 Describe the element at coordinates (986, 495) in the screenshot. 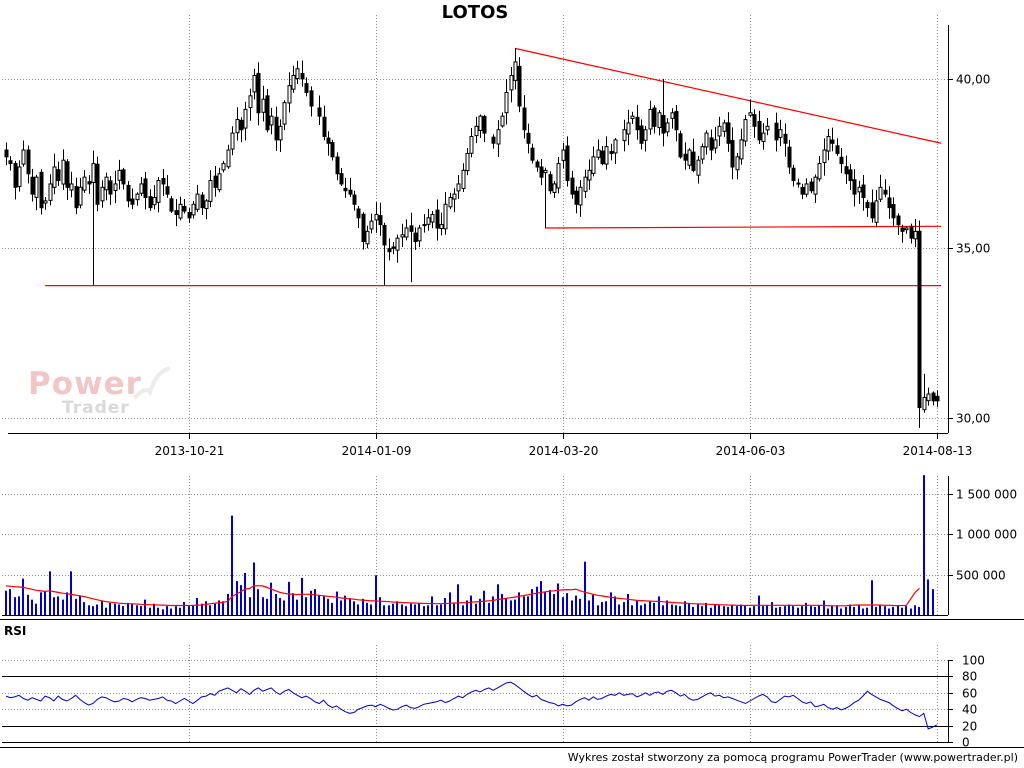

I see `volume-ytick-label: 1 500 000` at that location.